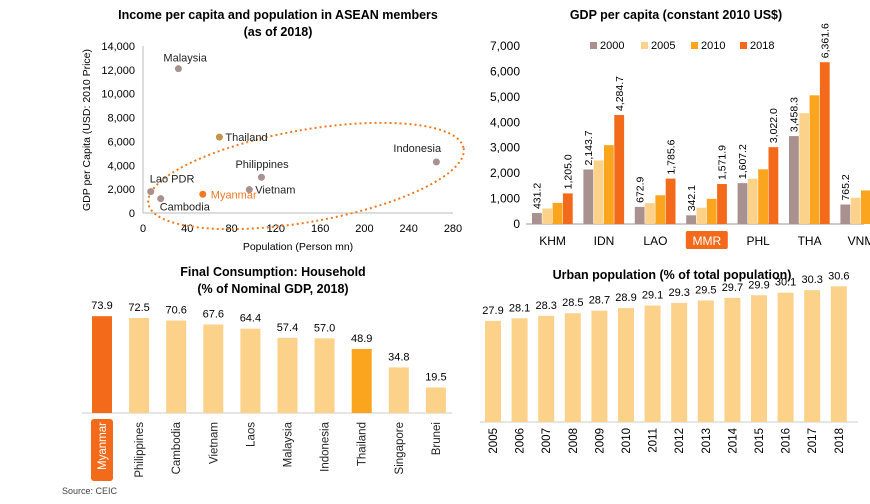 This screenshot has height=504, width=870. Describe the element at coordinates (795, 114) in the screenshot. I see `gdp-value-label: 3,458.3` at that location.